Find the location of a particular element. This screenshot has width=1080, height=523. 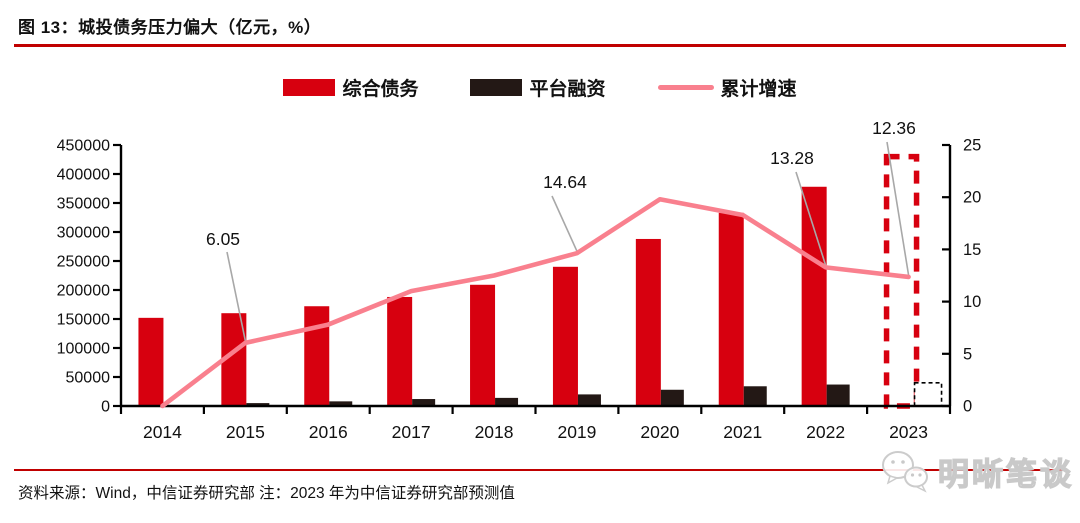

legend-item-growth: 累计增速 is located at coordinates (727, 87).